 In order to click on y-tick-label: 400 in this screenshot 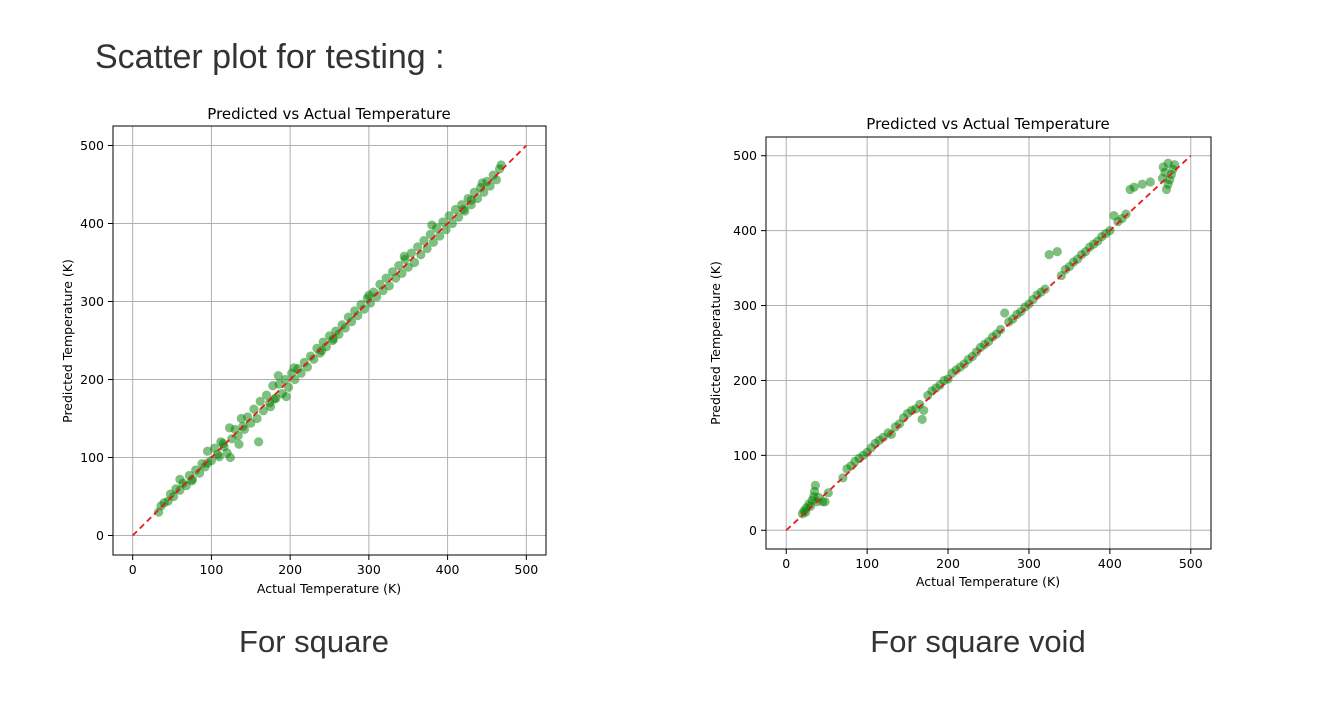, I will do `click(745, 230)`.